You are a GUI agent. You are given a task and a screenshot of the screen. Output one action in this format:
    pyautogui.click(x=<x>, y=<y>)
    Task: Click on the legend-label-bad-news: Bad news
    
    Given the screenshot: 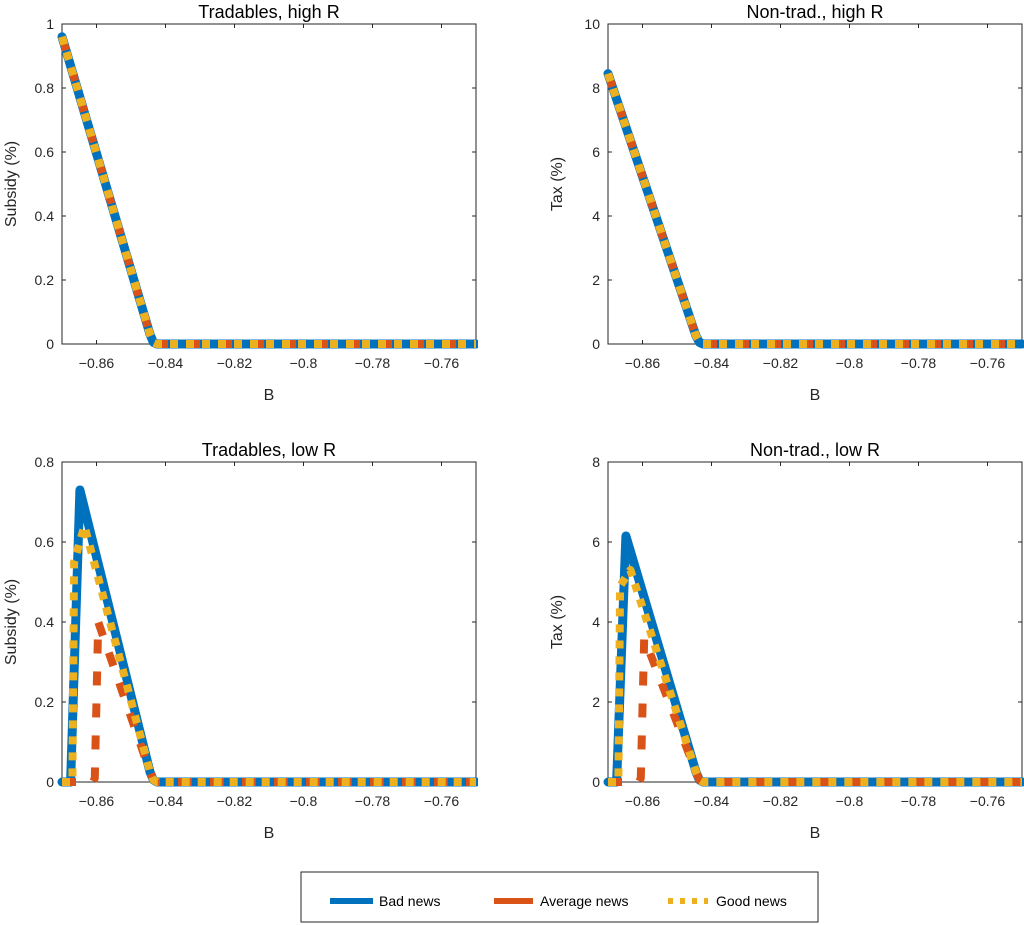 What is the action you would take?
    pyautogui.click(x=409, y=901)
    